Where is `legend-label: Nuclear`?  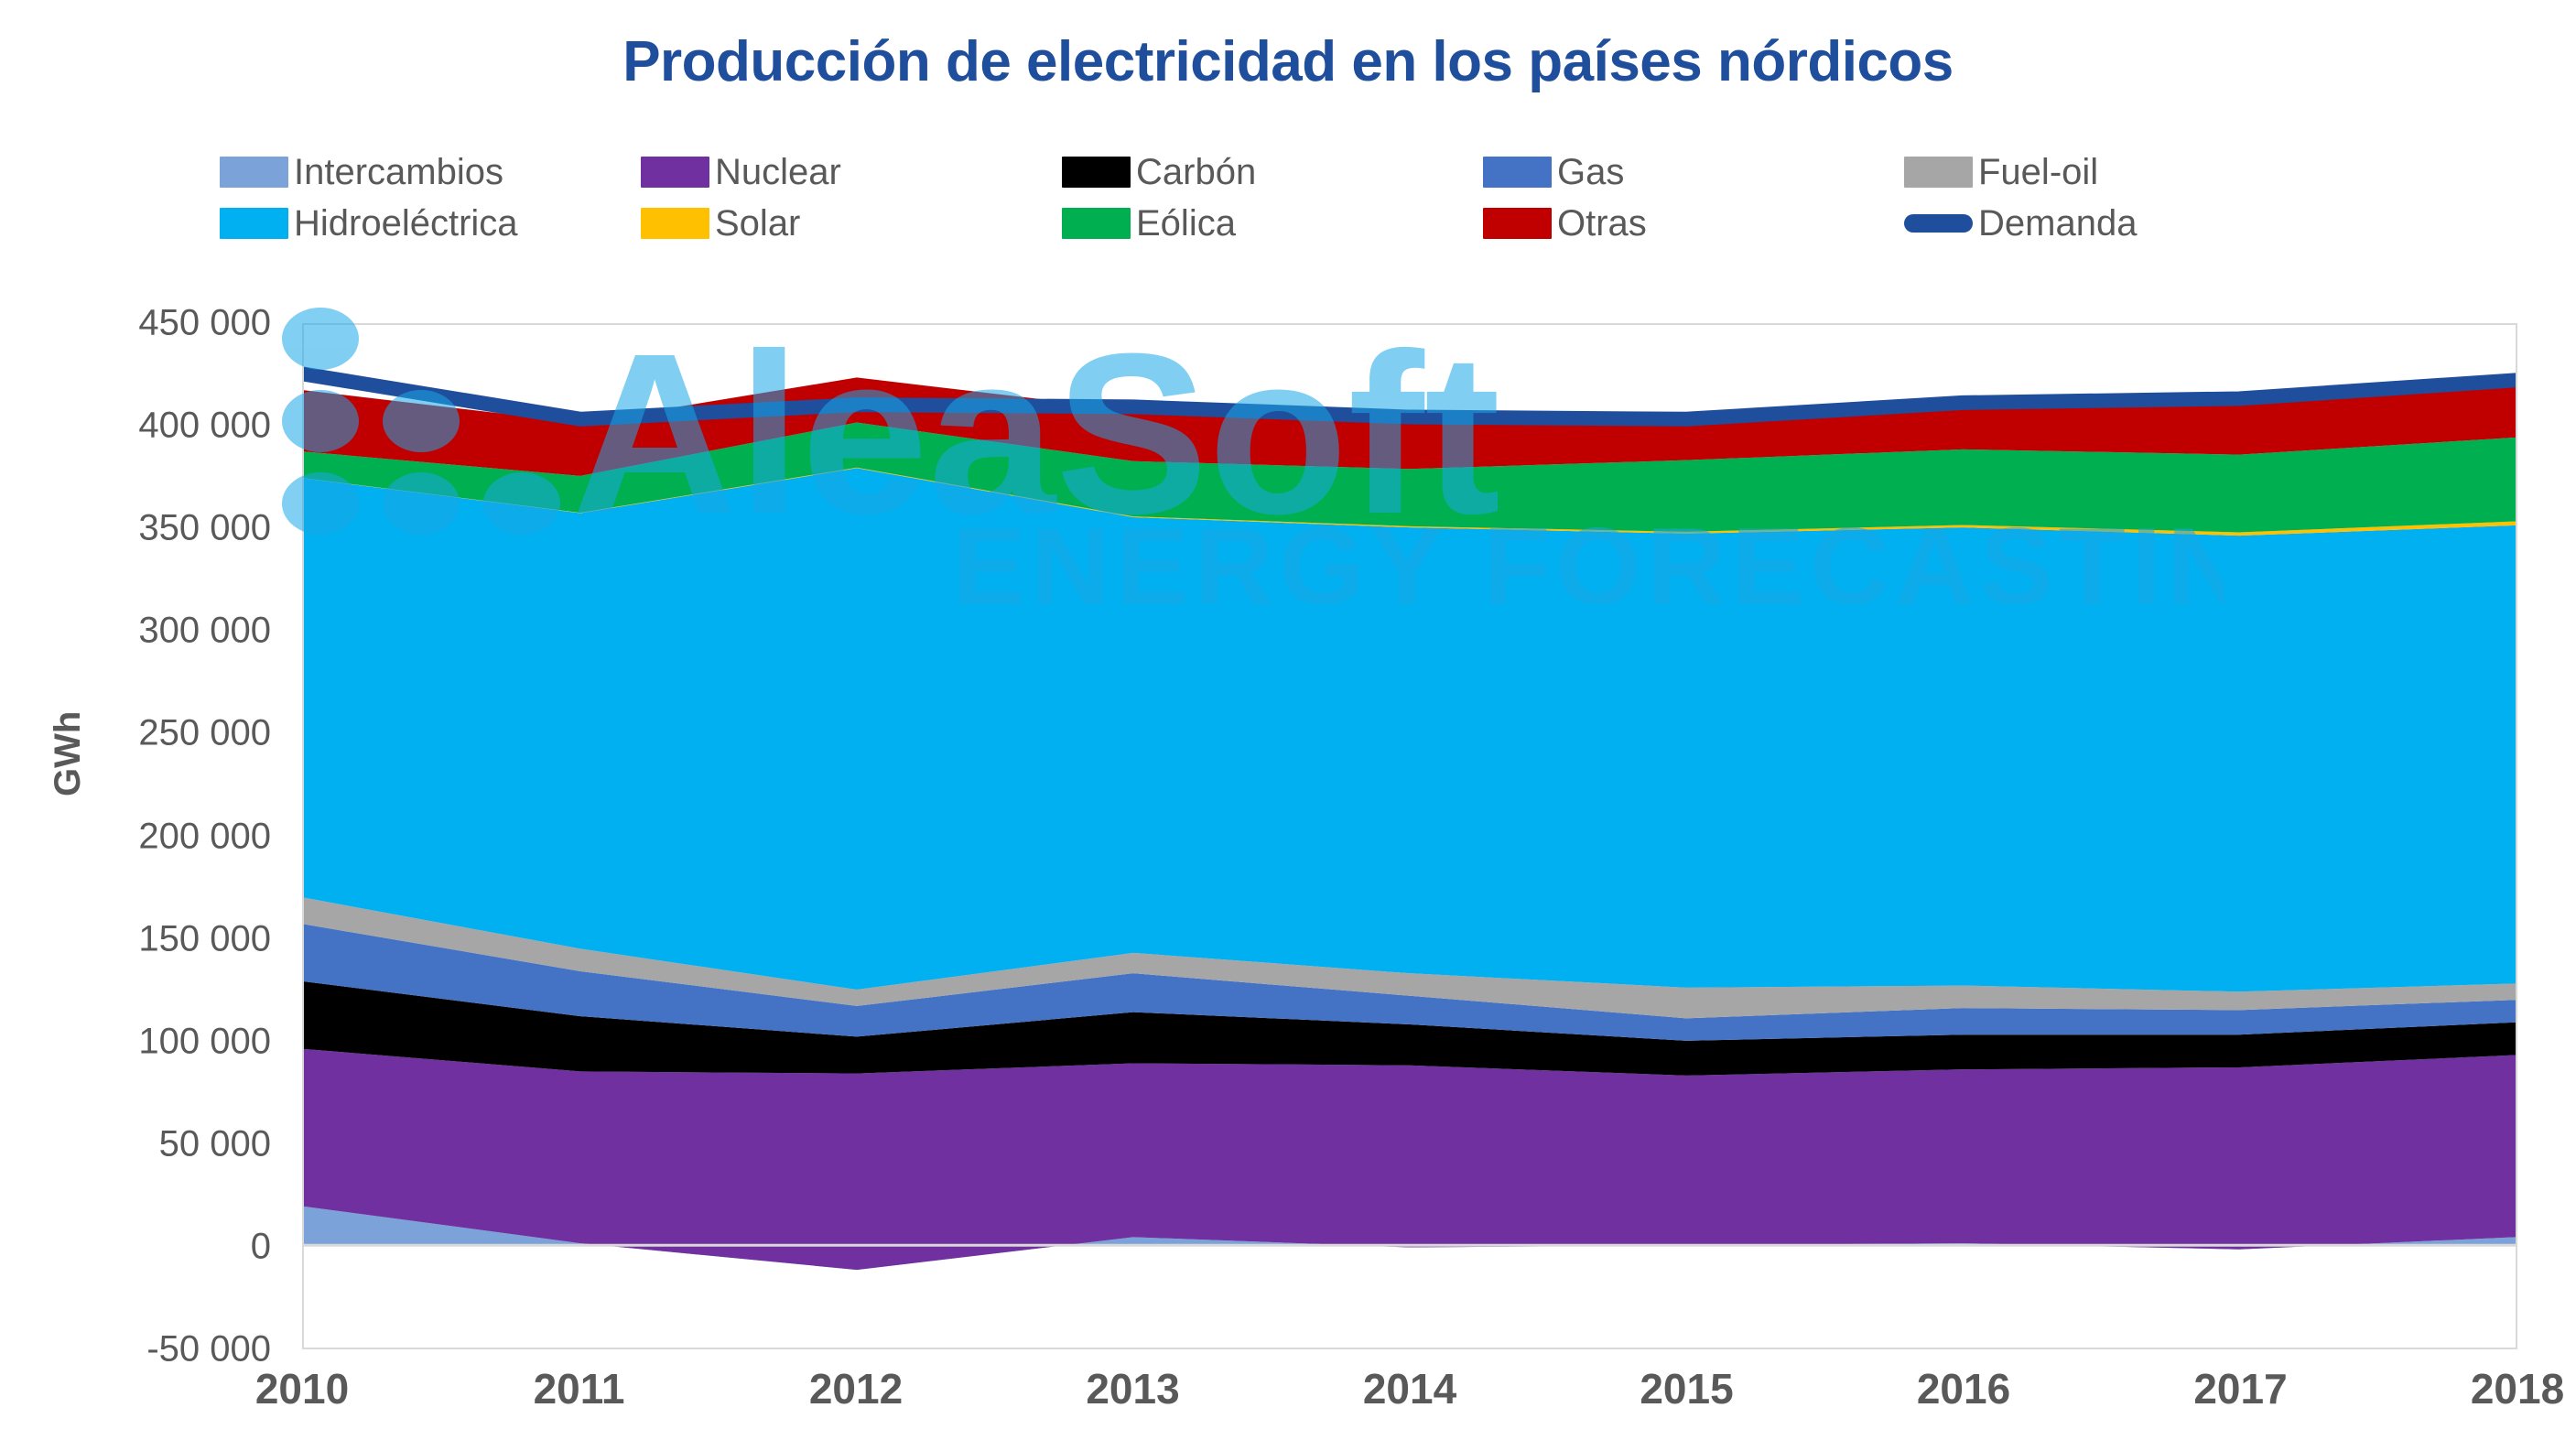 legend-label: Nuclear is located at coordinates (778, 172).